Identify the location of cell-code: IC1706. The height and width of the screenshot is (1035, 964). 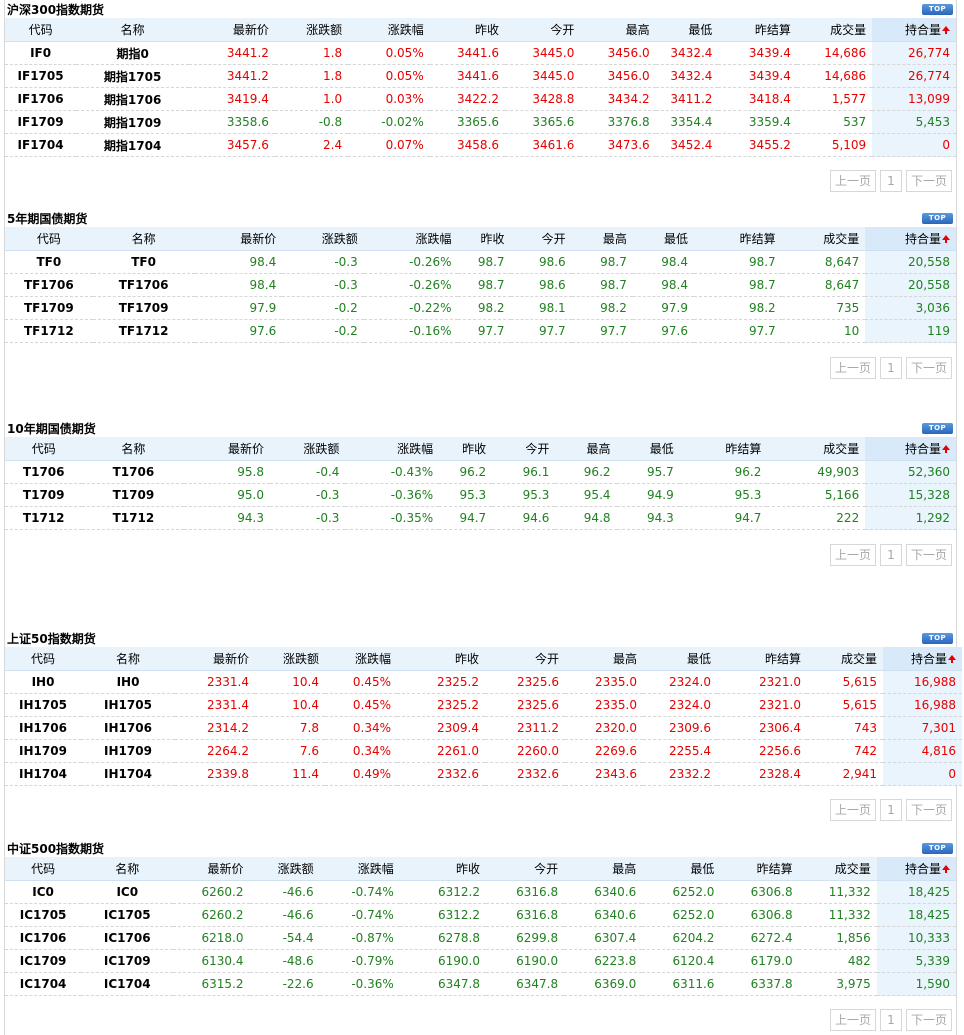
(43, 938).